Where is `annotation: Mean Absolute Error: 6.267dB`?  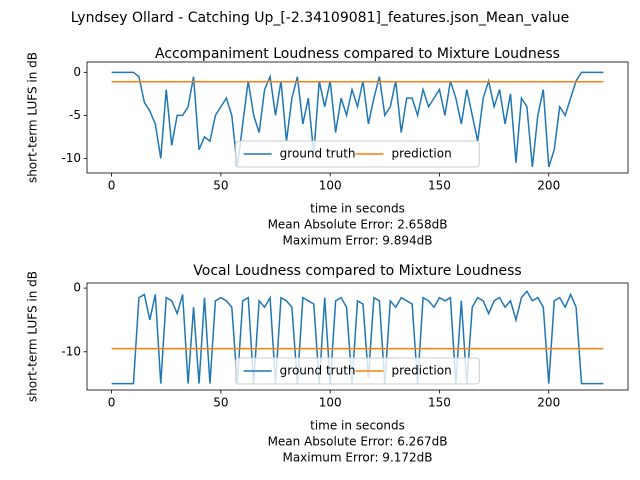 annotation: Mean Absolute Error: 6.267dB is located at coordinates (358, 442).